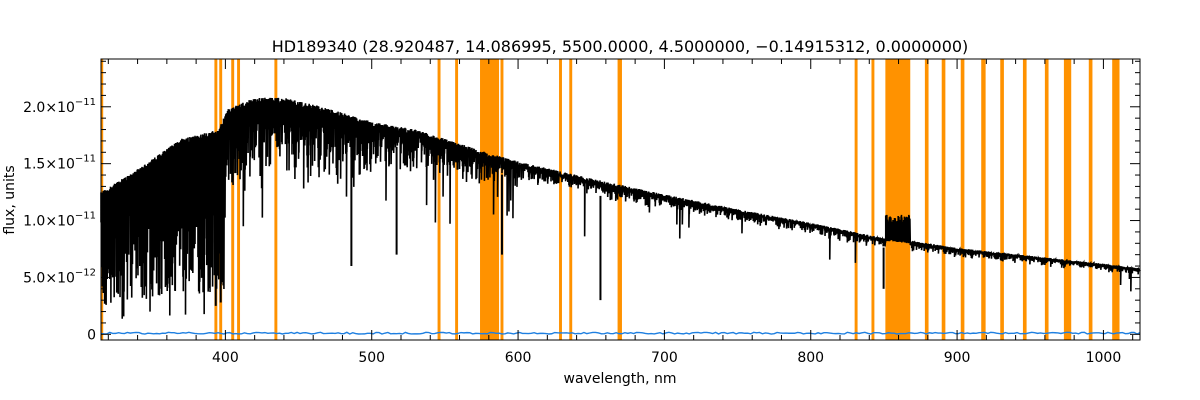 This screenshot has width=1200, height=400. What do you see at coordinates (49, 108) in the screenshot?
I see `y-tick-mantissa: 2.0×10` at bounding box center [49, 108].